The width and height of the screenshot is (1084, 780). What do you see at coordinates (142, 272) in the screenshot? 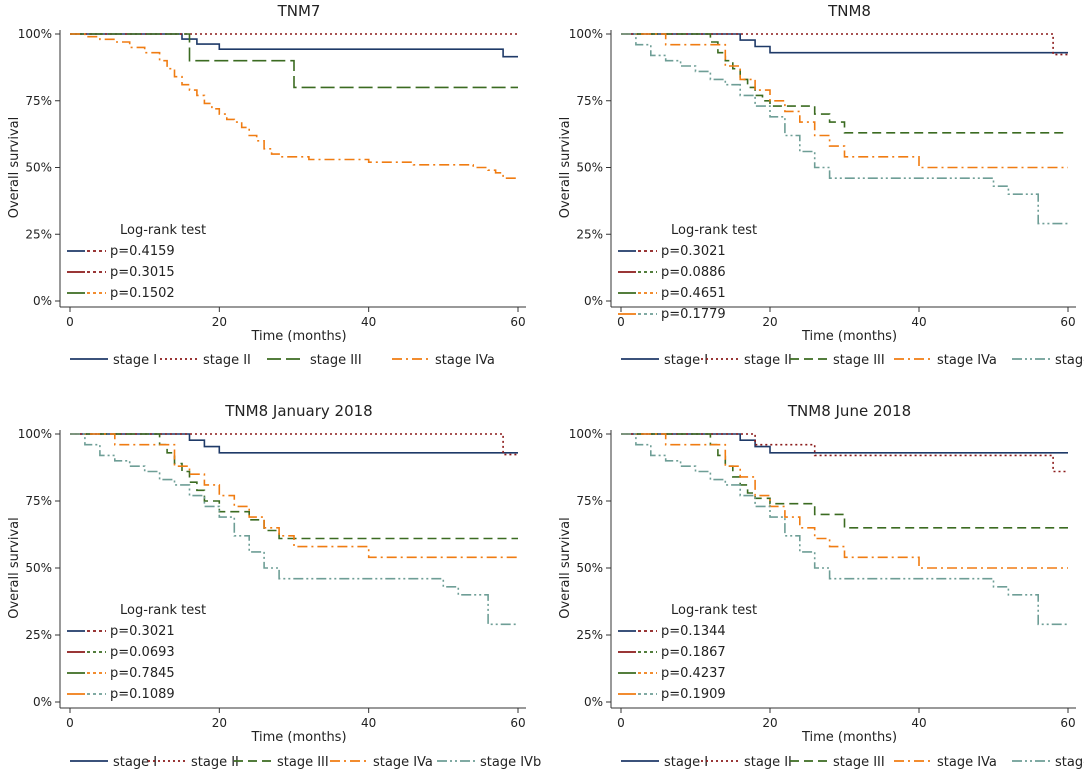
I see `logrank-p-value: p=0.3015` at bounding box center [142, 272].